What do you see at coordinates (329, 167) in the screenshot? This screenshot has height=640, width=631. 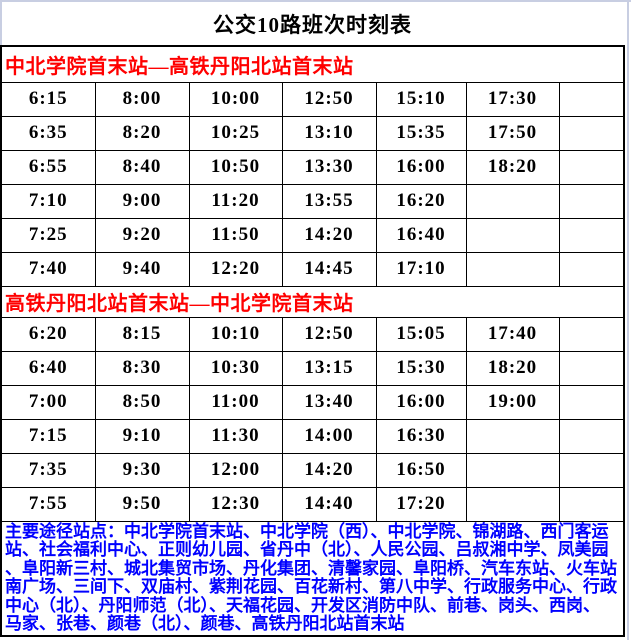 I see `time-cell: 13:30` at bounding box center [329, 167].